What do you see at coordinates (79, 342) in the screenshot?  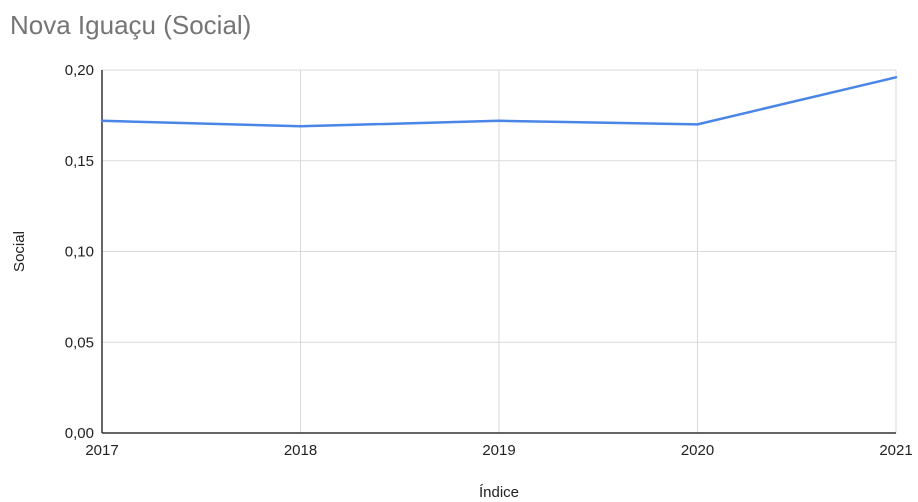 I see `y-tick-label: 0,05` at bounding box center [79, 342].